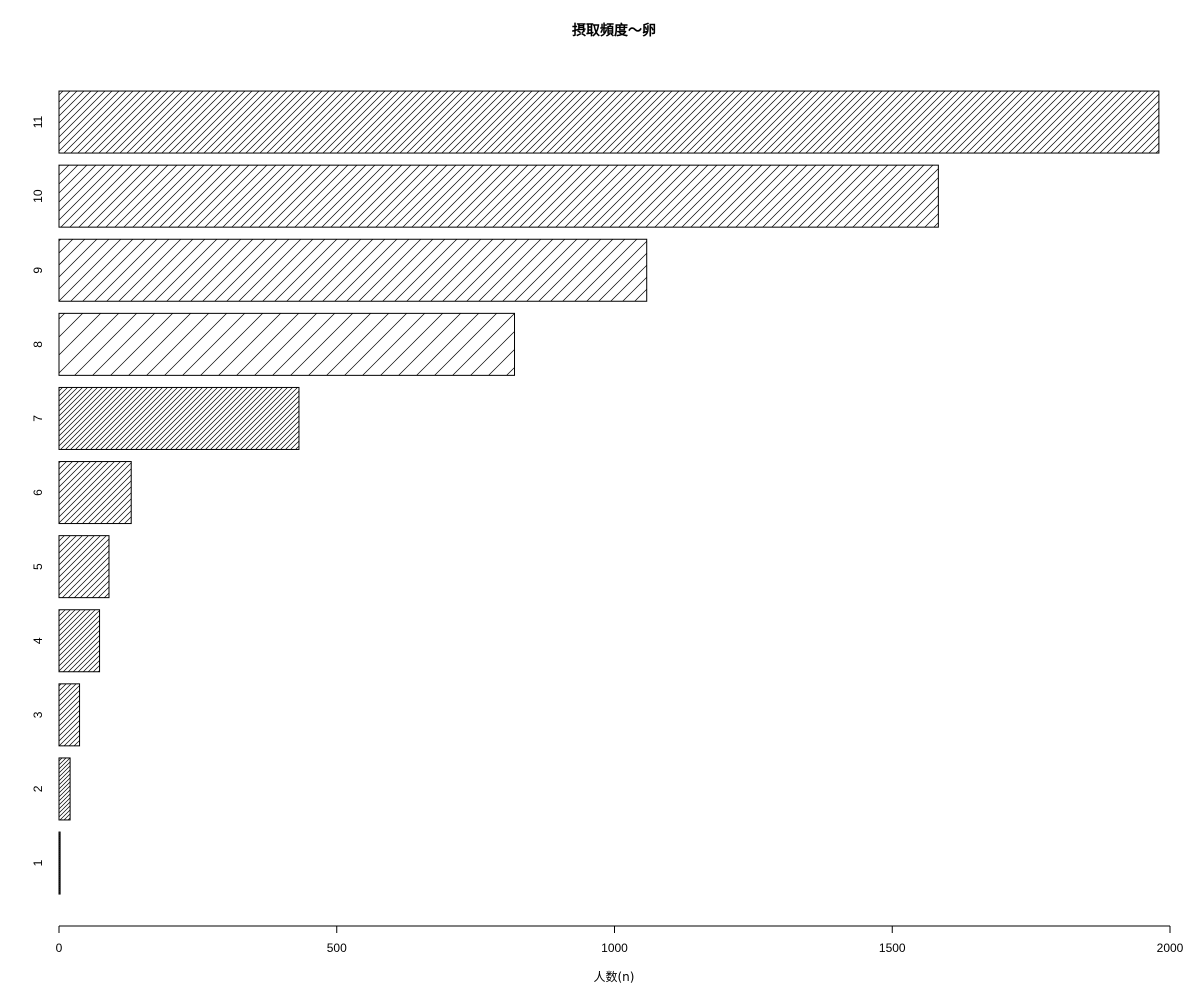 This screenshot has height=1000, width=1200. What do you see at coordinates (38, 862) in the screenshot?
I see `y-tick-label-1: 1` at bounding box center [38, 862].